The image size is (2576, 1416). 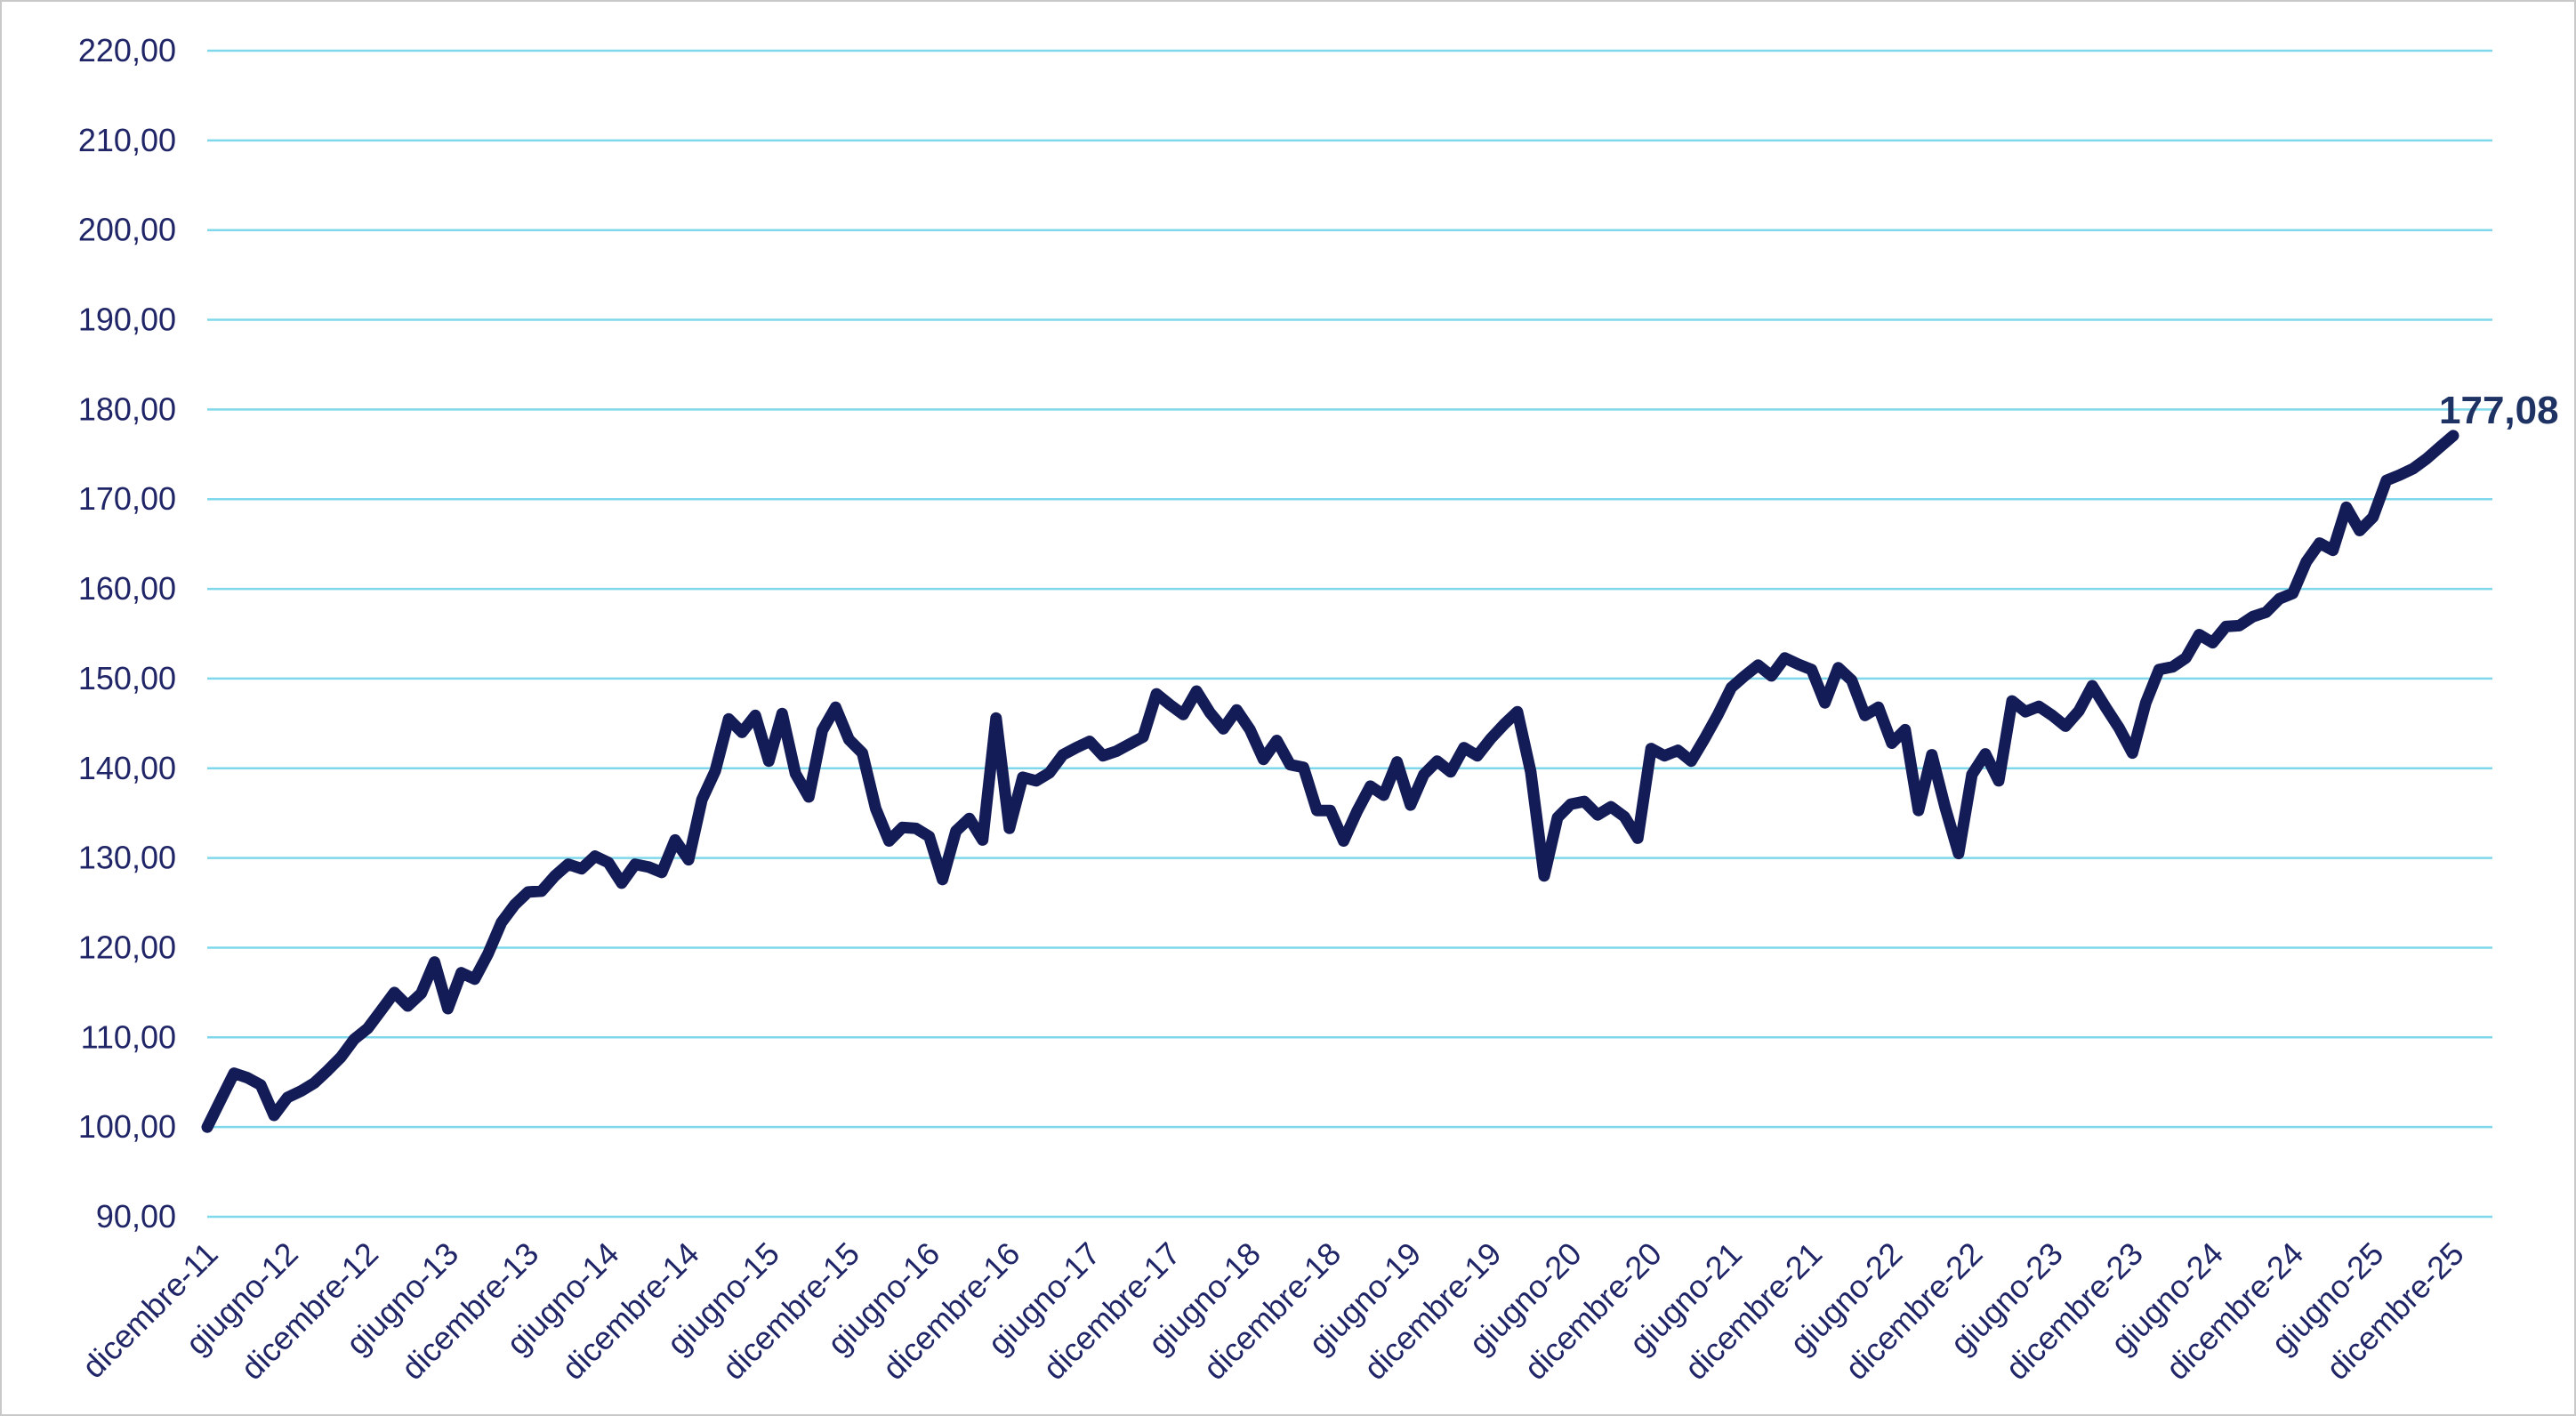 I want to click on y-axis-tick-label: 180,00, so click(x=127, y=408).